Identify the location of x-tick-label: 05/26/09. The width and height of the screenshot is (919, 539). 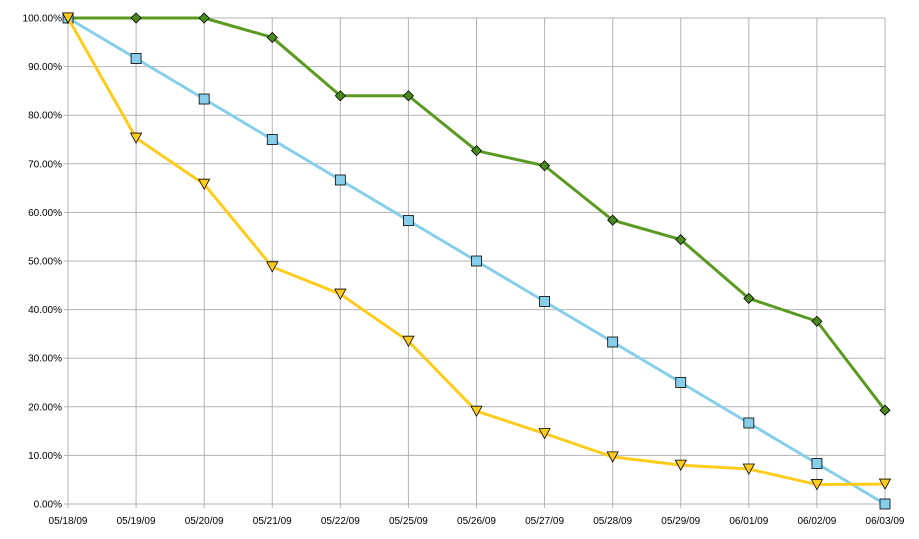
(476, 521).